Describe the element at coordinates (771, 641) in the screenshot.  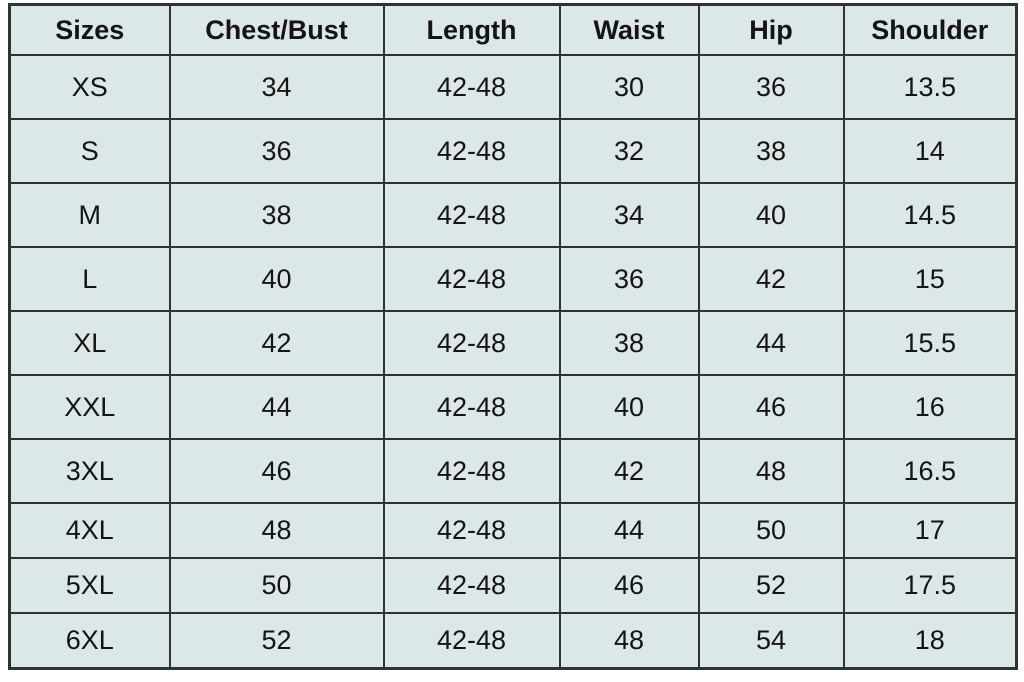
I see `hip-value: 54` at that location.